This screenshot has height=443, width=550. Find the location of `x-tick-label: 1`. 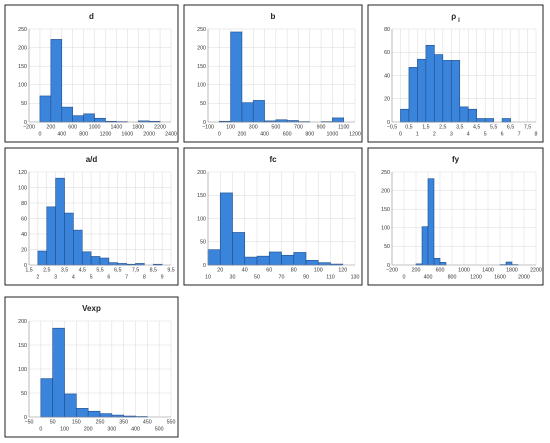

x-tick-label: 1 is located at coordinates (417, 135).